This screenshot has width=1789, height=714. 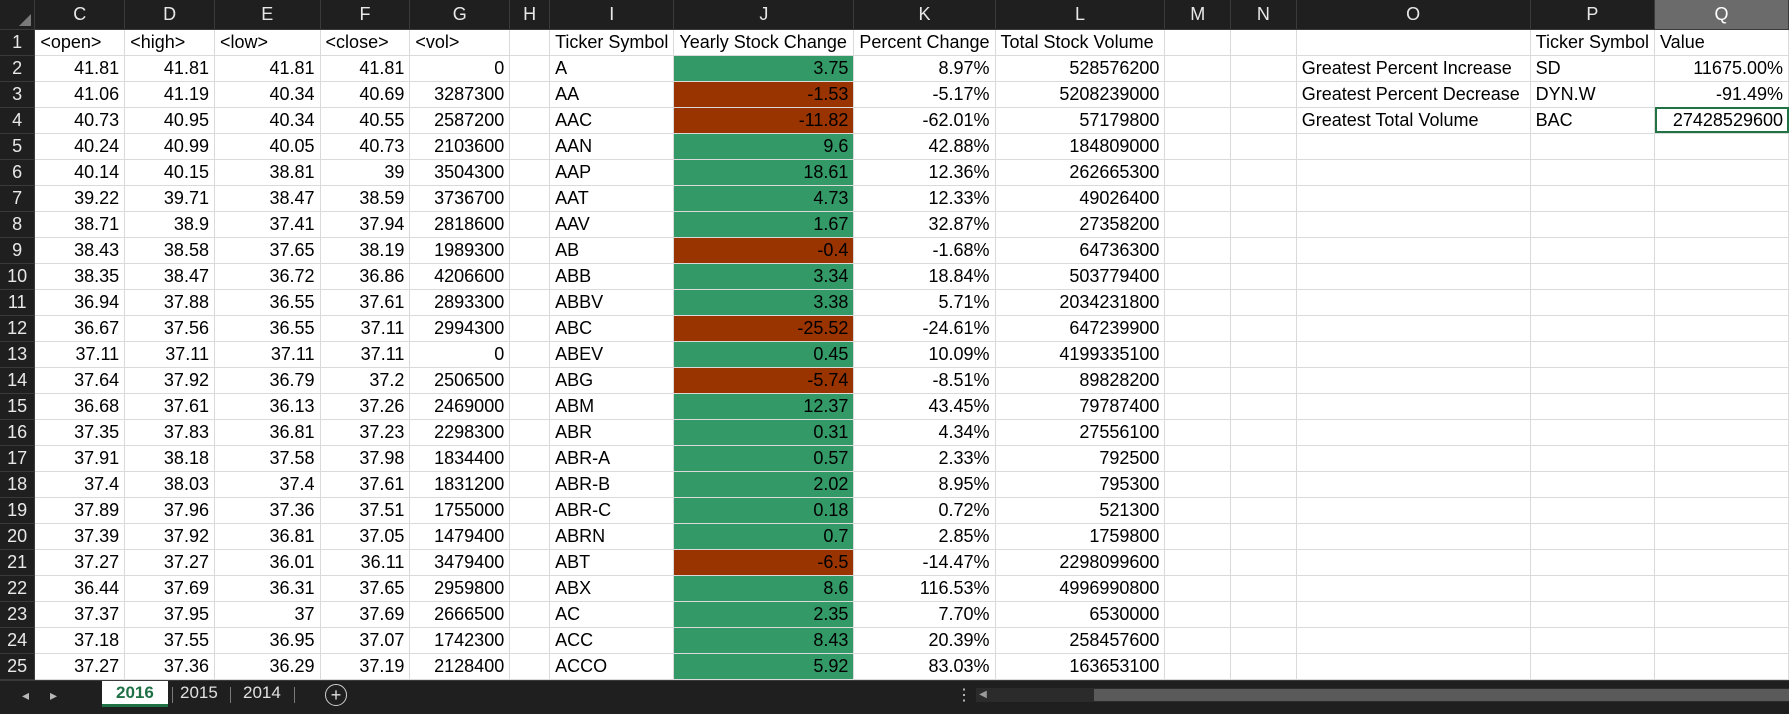 I want to click on low-cell: 36.31, so click(x=267, y=588).